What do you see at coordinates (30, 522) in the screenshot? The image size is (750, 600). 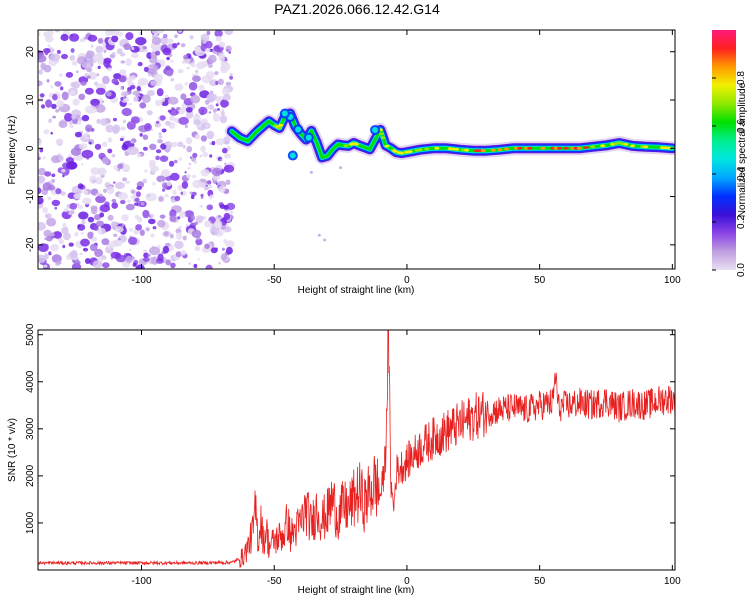 I see `y-tick-label: 1000` at bounding box center [30, 522].